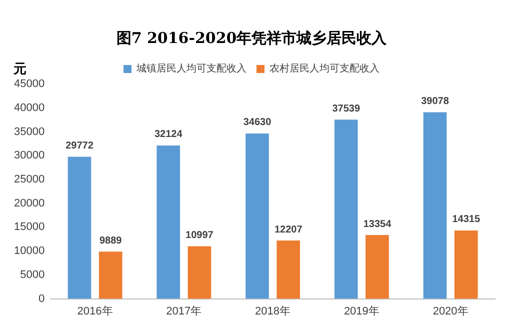 This screenshot has width=515, height=332. I want to click on data-label: 32124, so click(168, 134).